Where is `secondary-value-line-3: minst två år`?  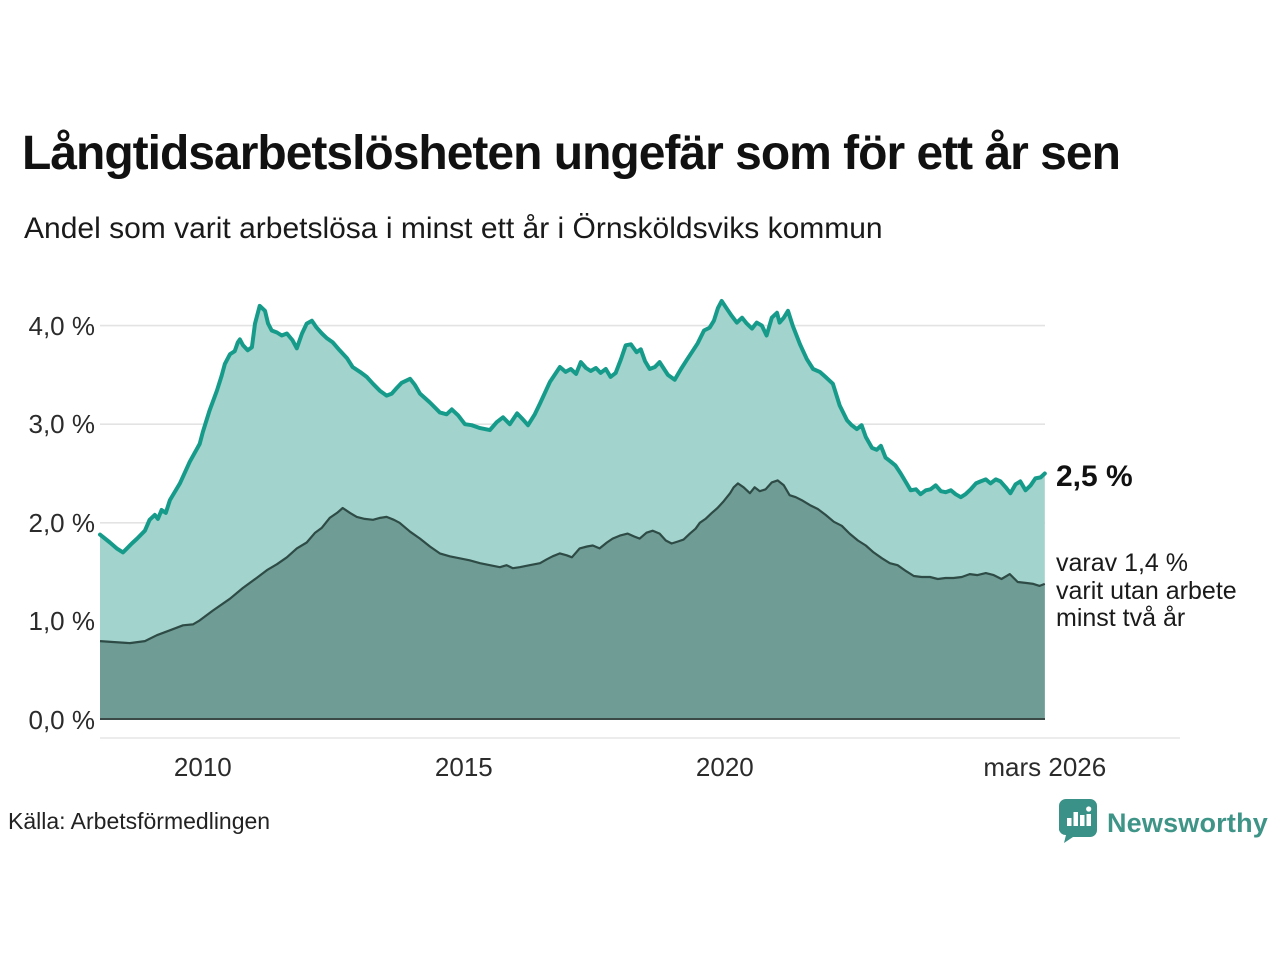
secondary-value-line-3: minst två år is located at coordinates (1121, 618).